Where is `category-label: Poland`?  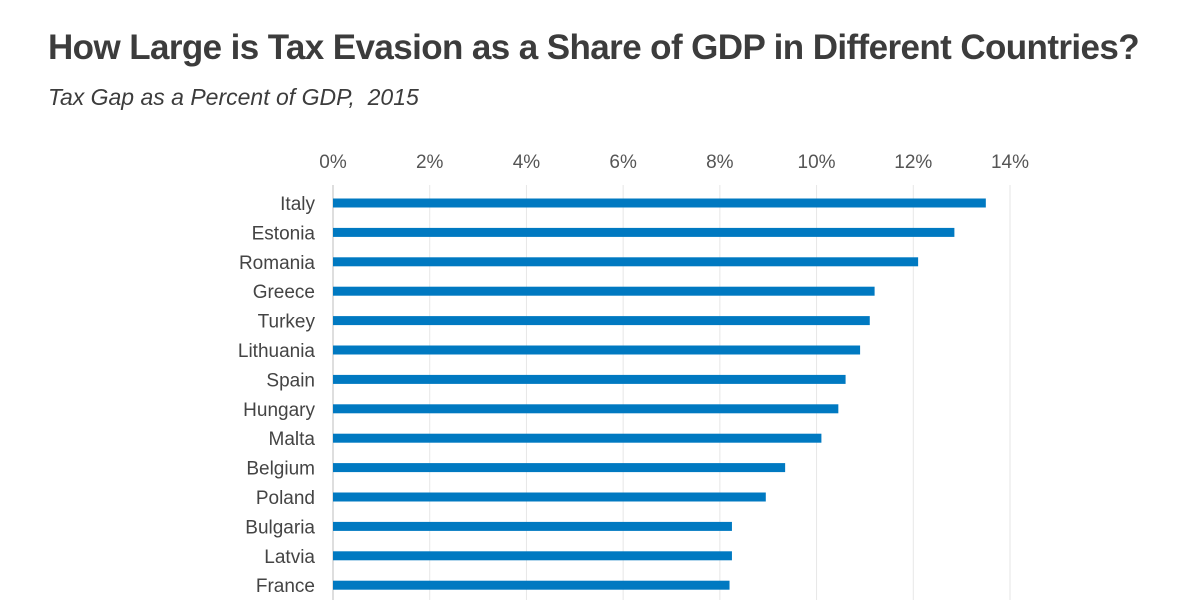
category-label: Poland is located at coordinates (285, 498).